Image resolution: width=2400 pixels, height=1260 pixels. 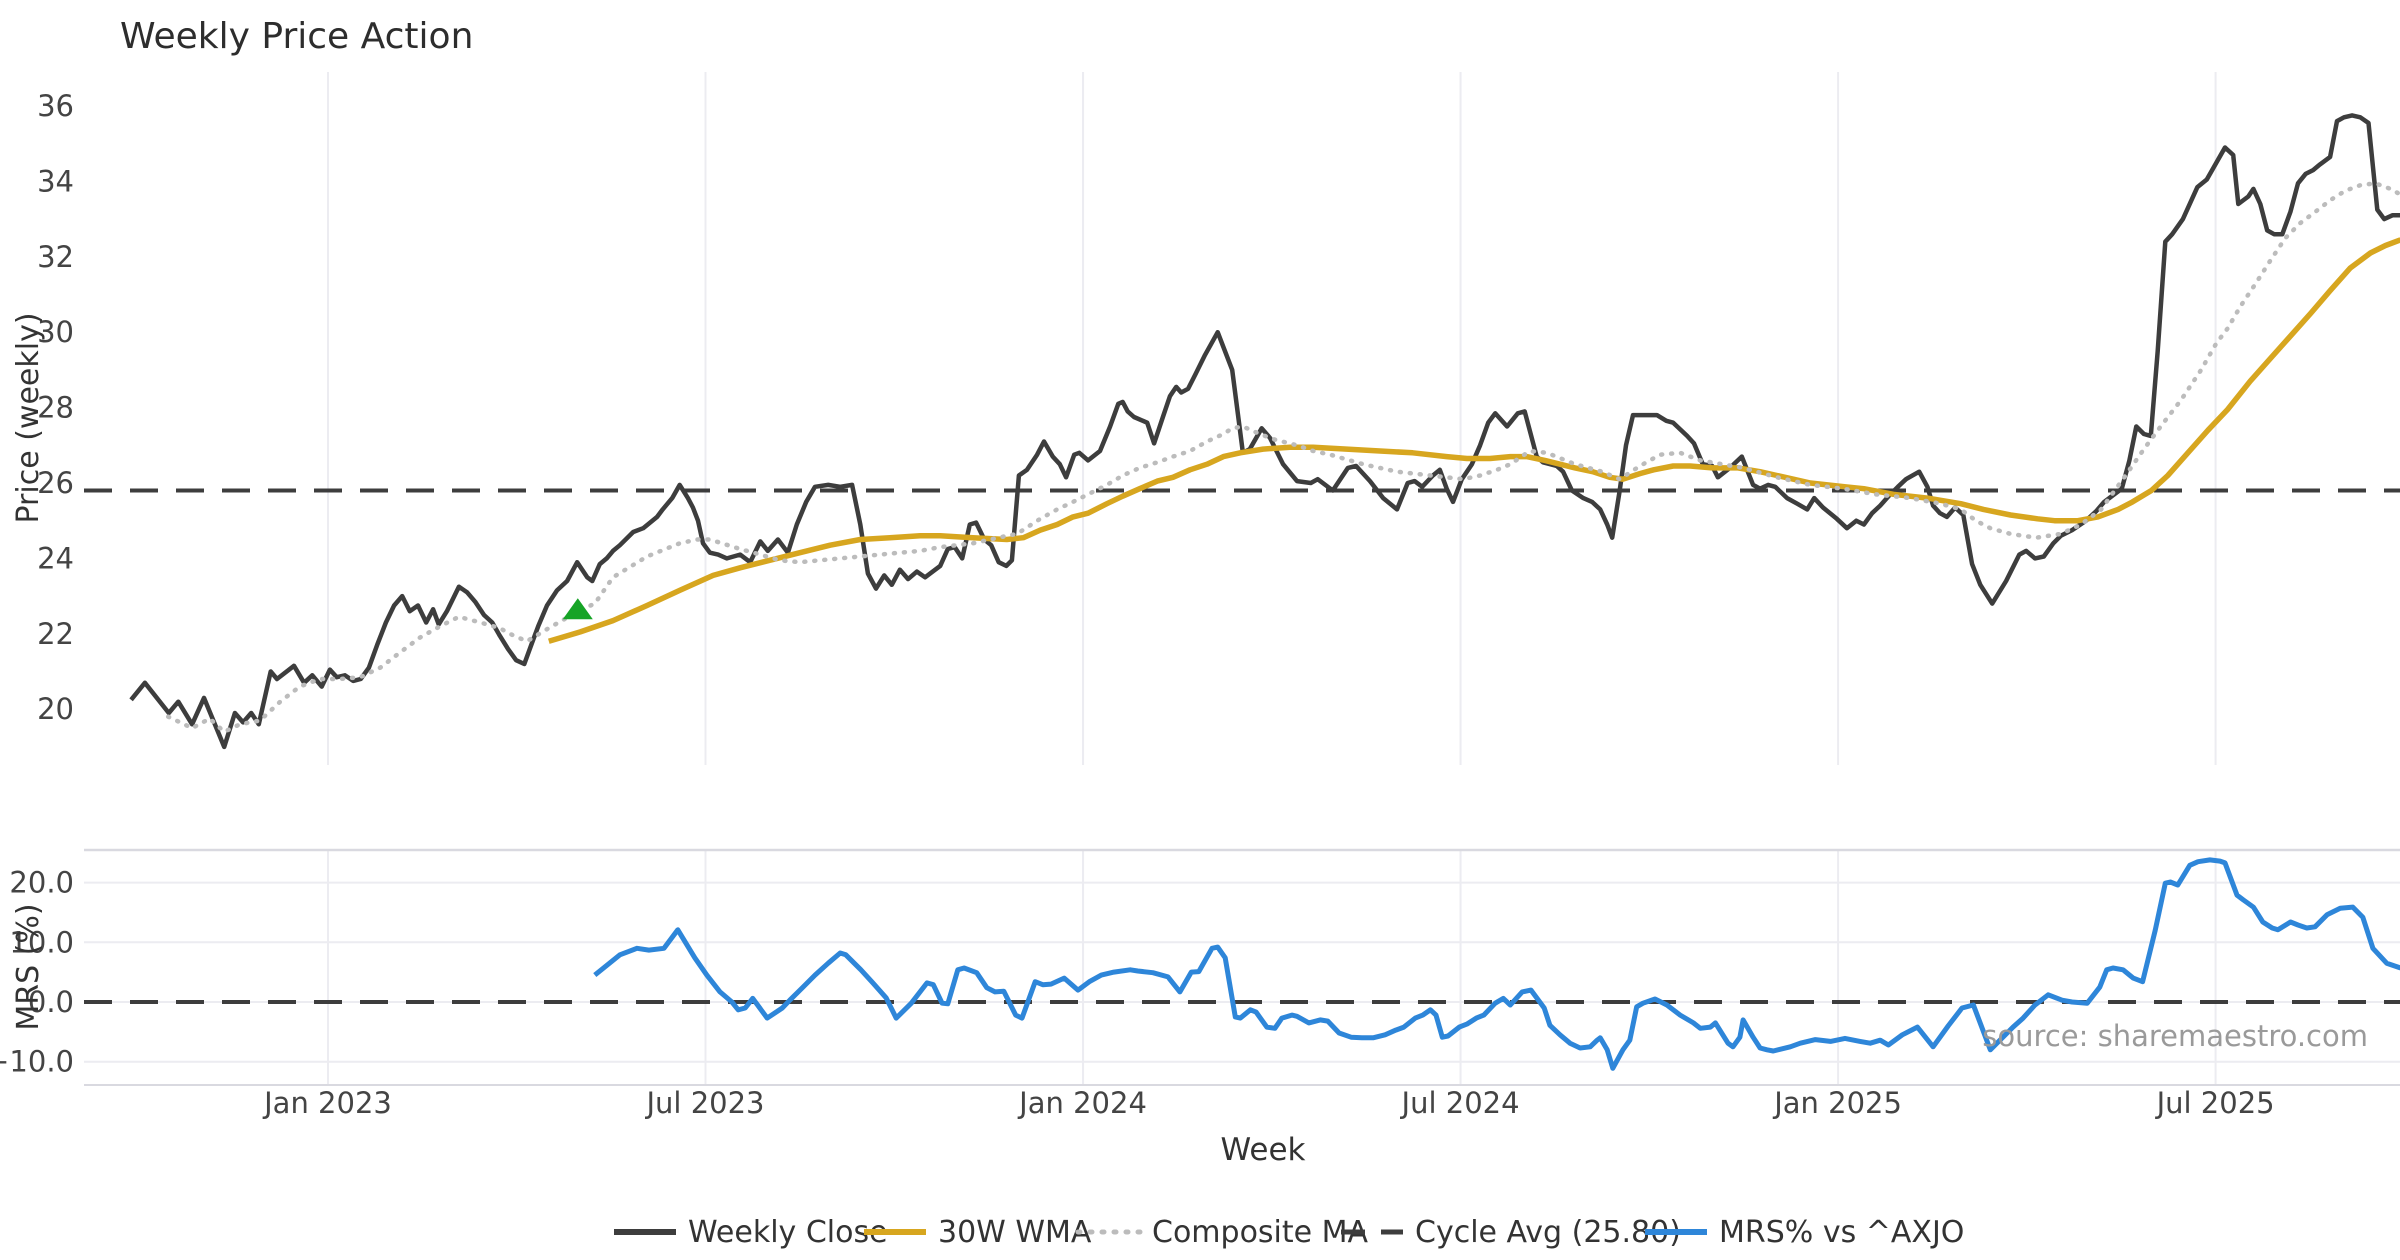 I want to click on mrs-tick-label: −10.0, so click(x=37, y=1062).